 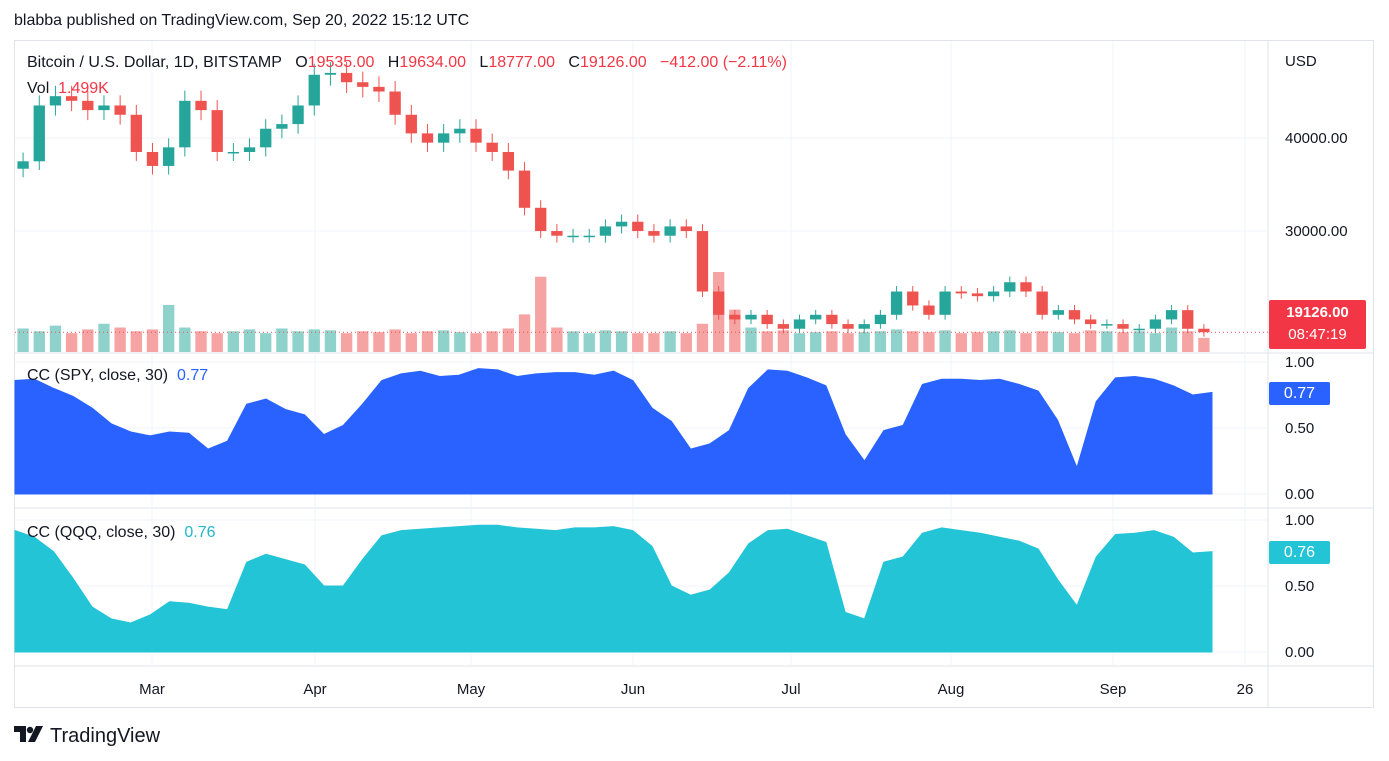 What do you see at coordinates (152, 689) in the screenshot?
I see `x-tick-label: Mar` at bounding box center [152, 689].